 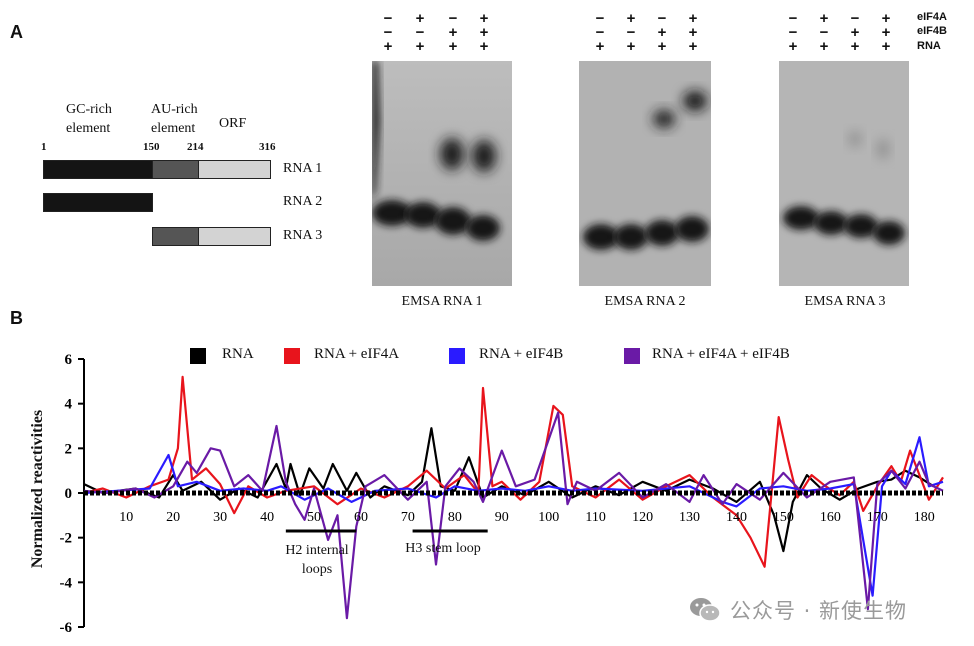 I want to click on x-tick-label: 20, so click(x=173, y=517).